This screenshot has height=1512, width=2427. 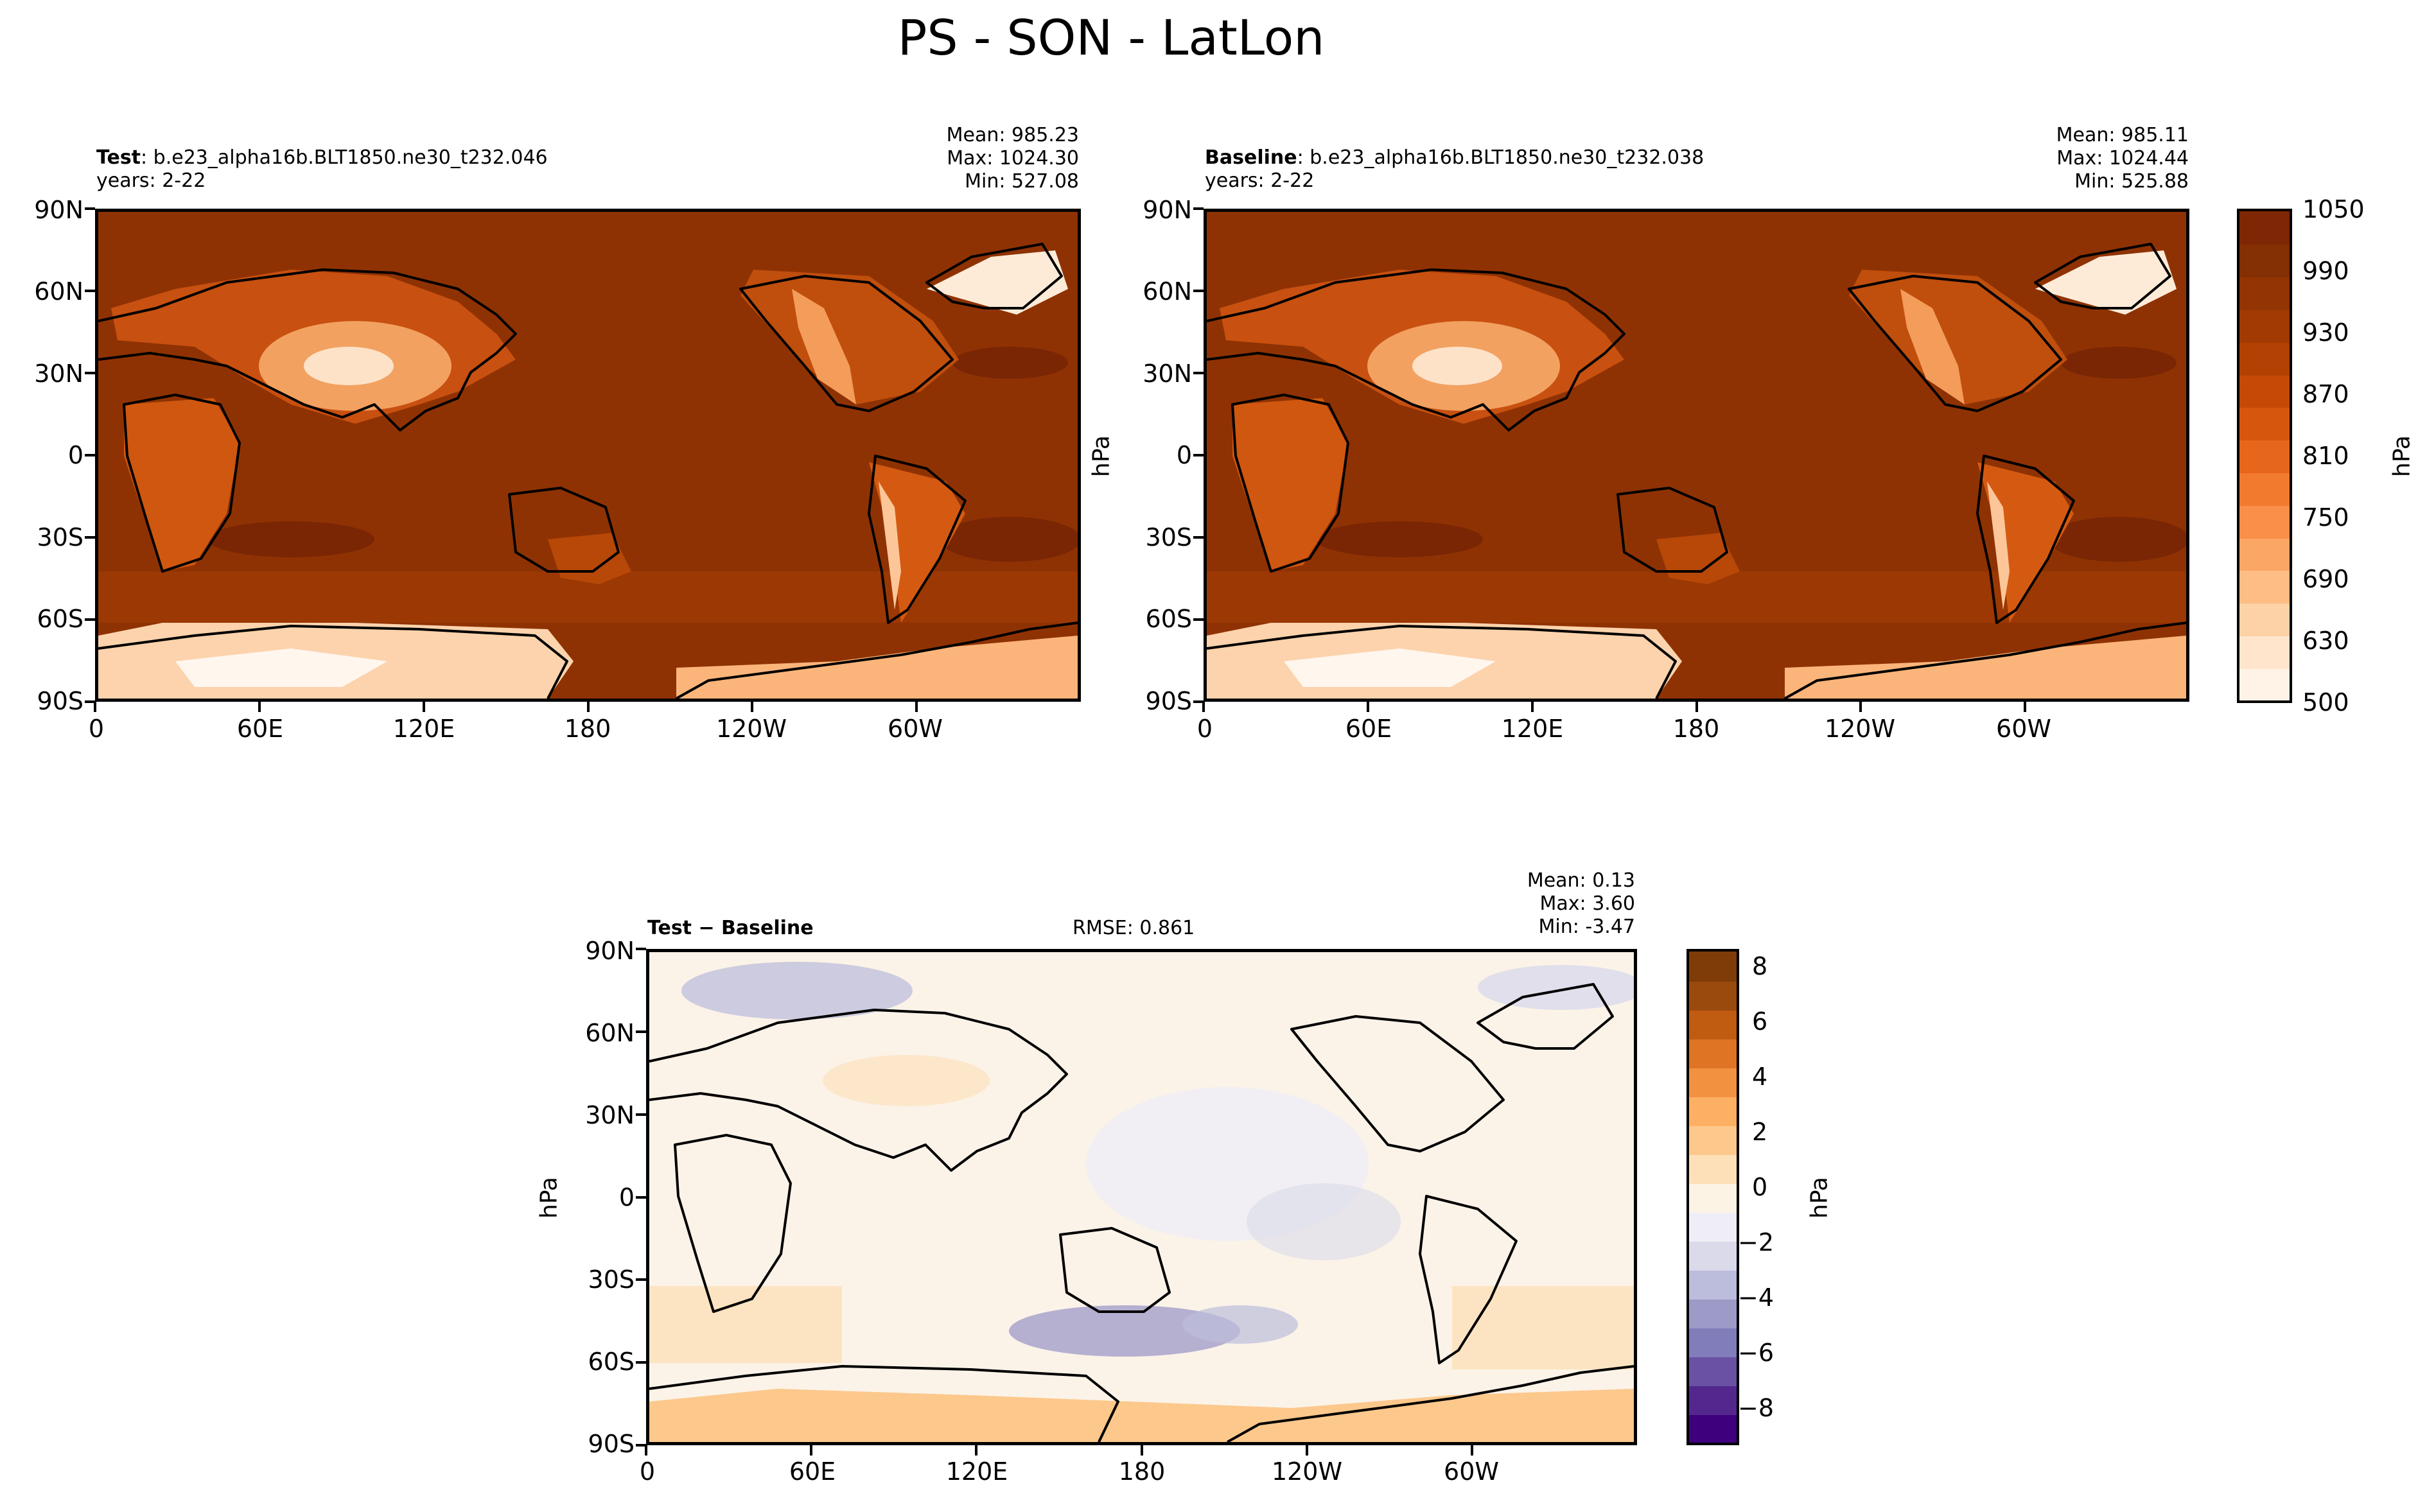 I want to click on baseline-coastlines, so click(x=1696, y=471).